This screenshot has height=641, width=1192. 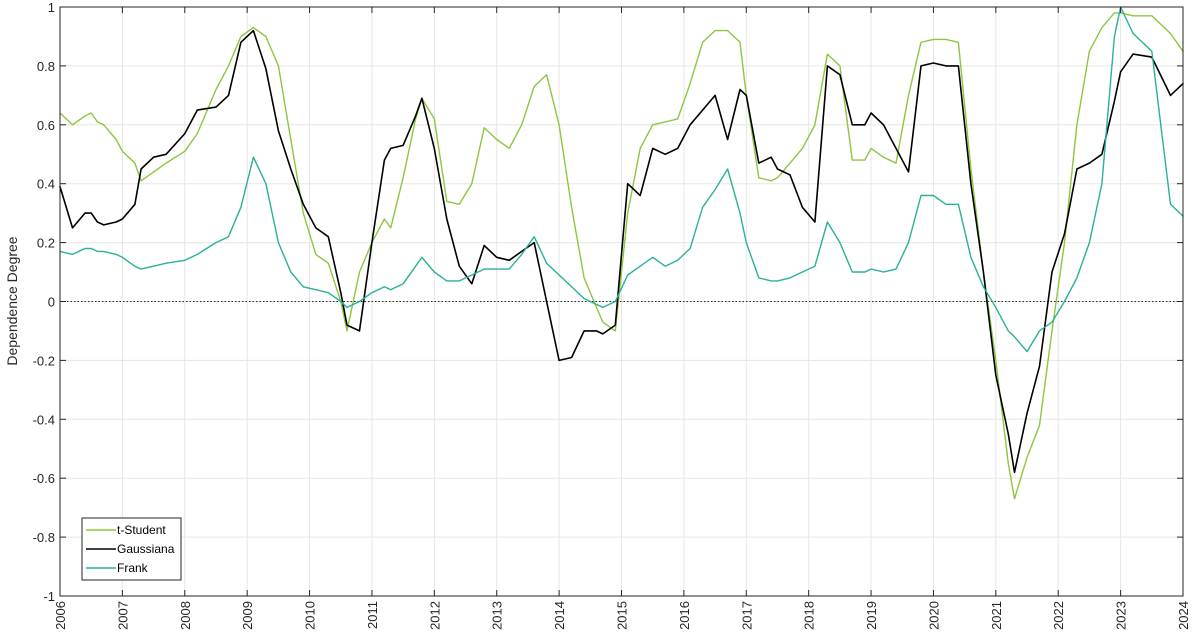 I want to click on x-tick-label: 2019, so click(x=871, y=615).